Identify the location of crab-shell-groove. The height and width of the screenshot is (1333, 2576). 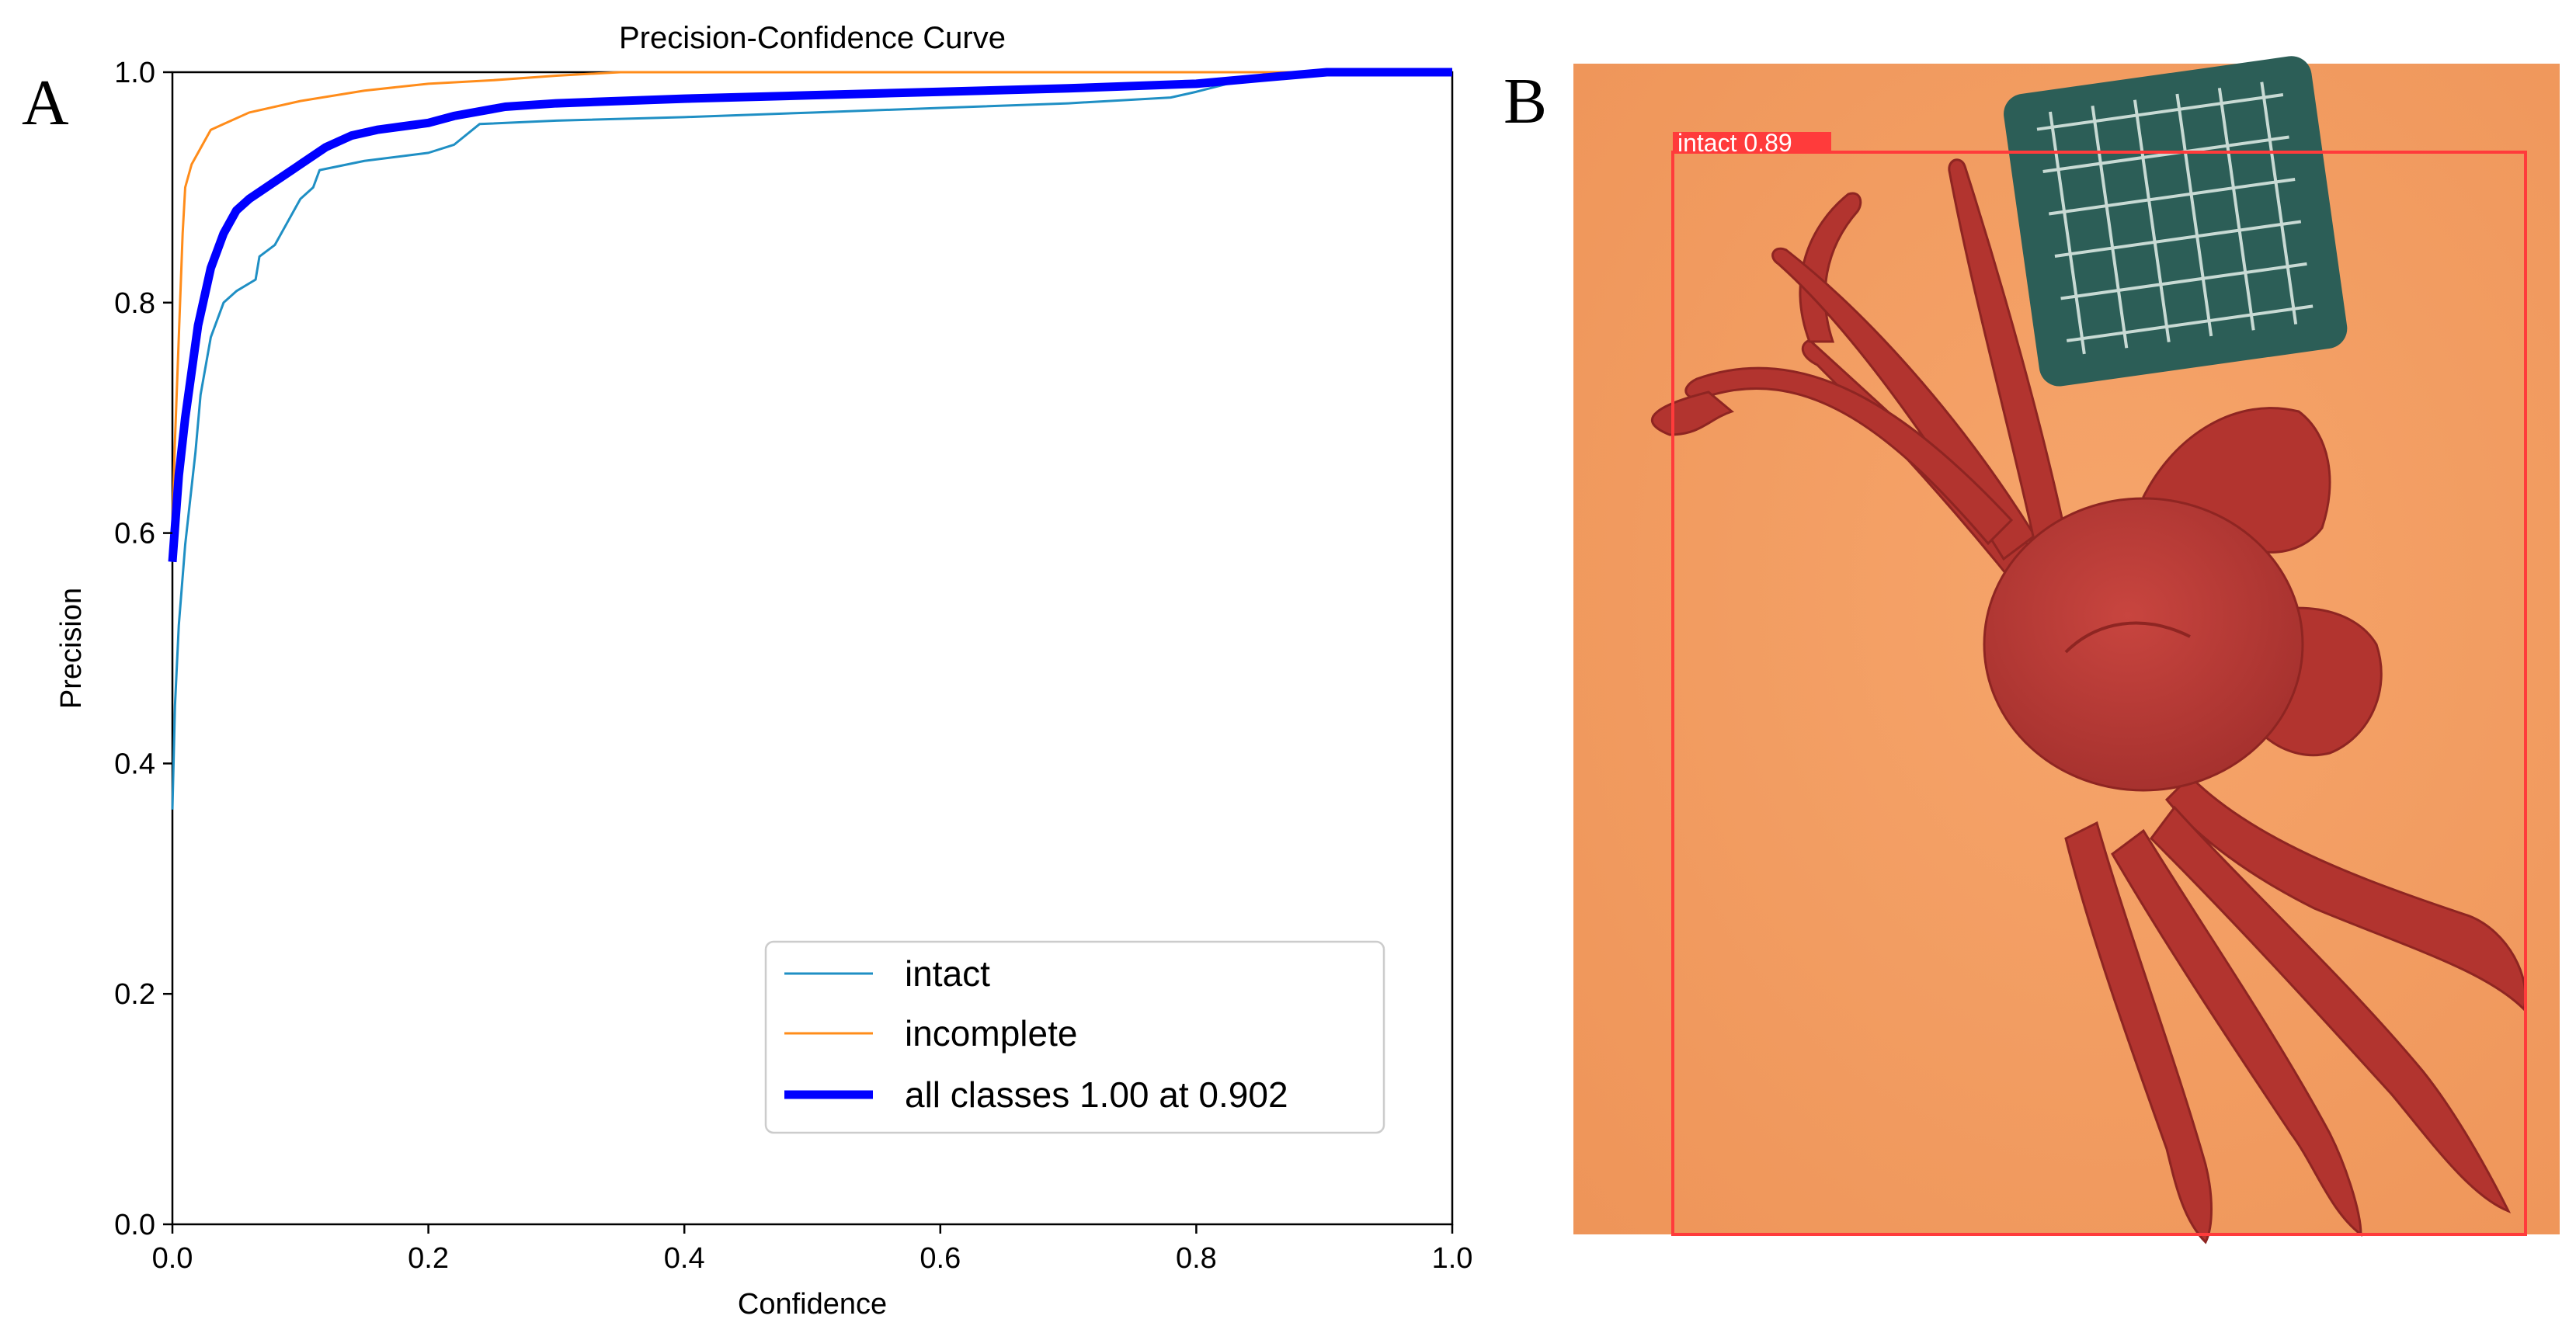
(2127, 637).